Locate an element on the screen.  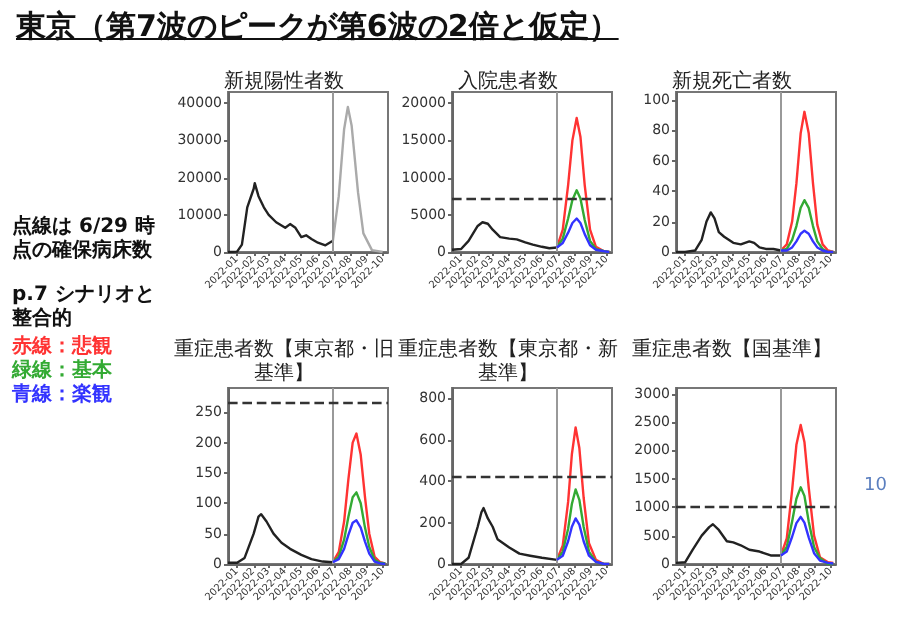
text: 赤線：悲観 is located at coordinates (63, 347).